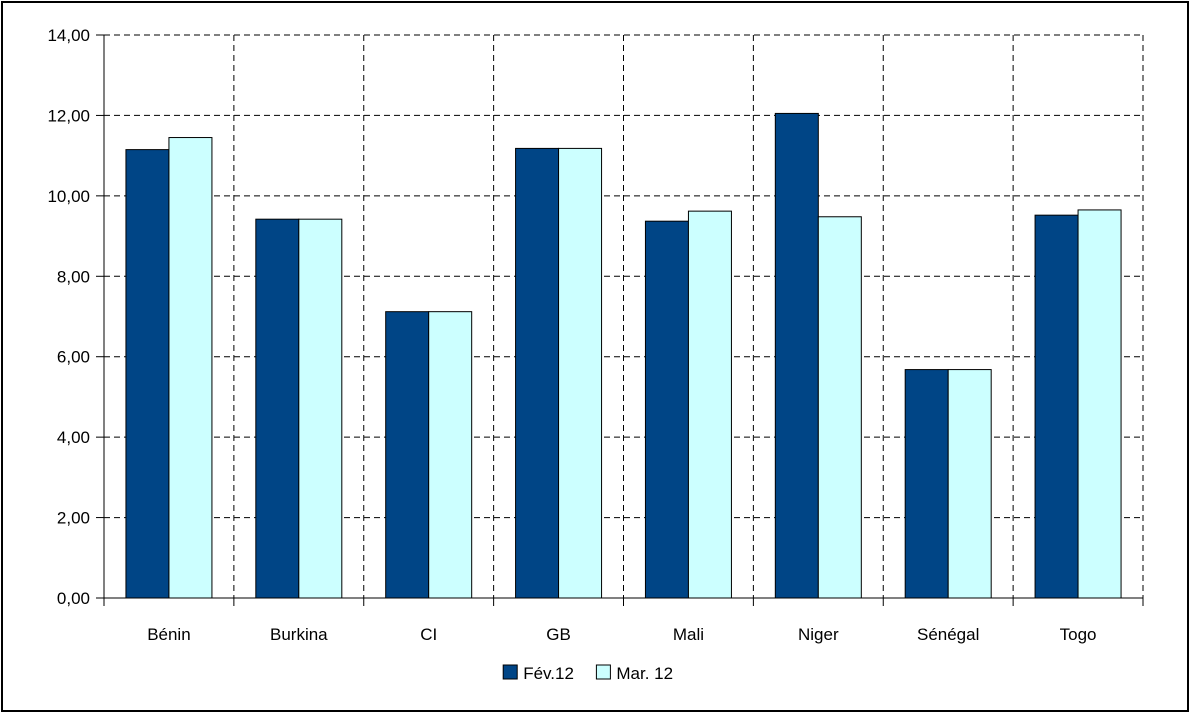  Describe the element at coordinates (644, 673) in the screenshot. I see `legend-label: Mar. 12` at that location.